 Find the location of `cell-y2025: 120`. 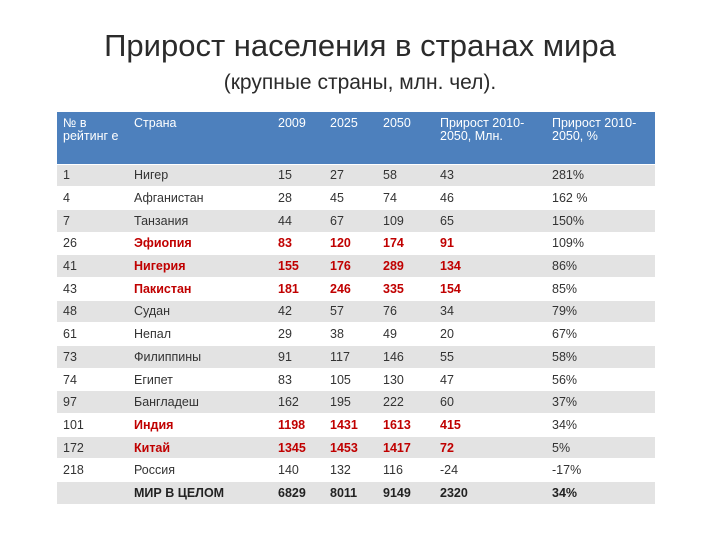

cell-y2025: 120 is located at coordinates (350, 243).